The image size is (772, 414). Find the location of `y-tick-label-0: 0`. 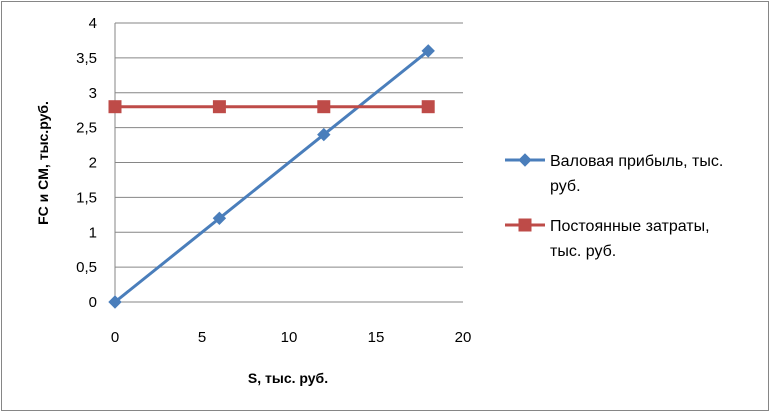

y-tick-label-0: 0 is located at coordinates (93, 302).